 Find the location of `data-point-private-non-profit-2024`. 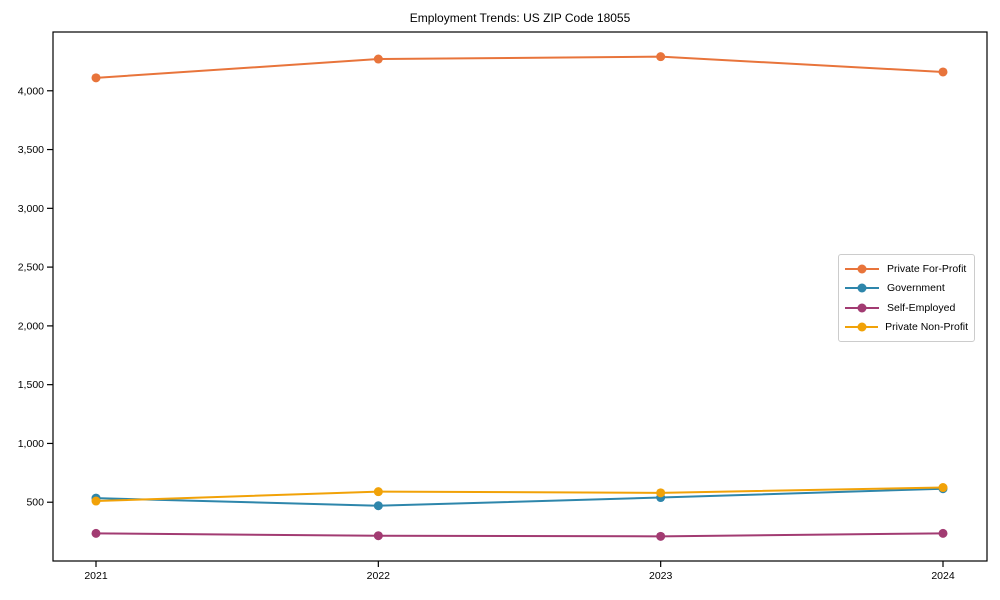

data-point-private-non-profit-2024 is located at coordinates (943, 488).